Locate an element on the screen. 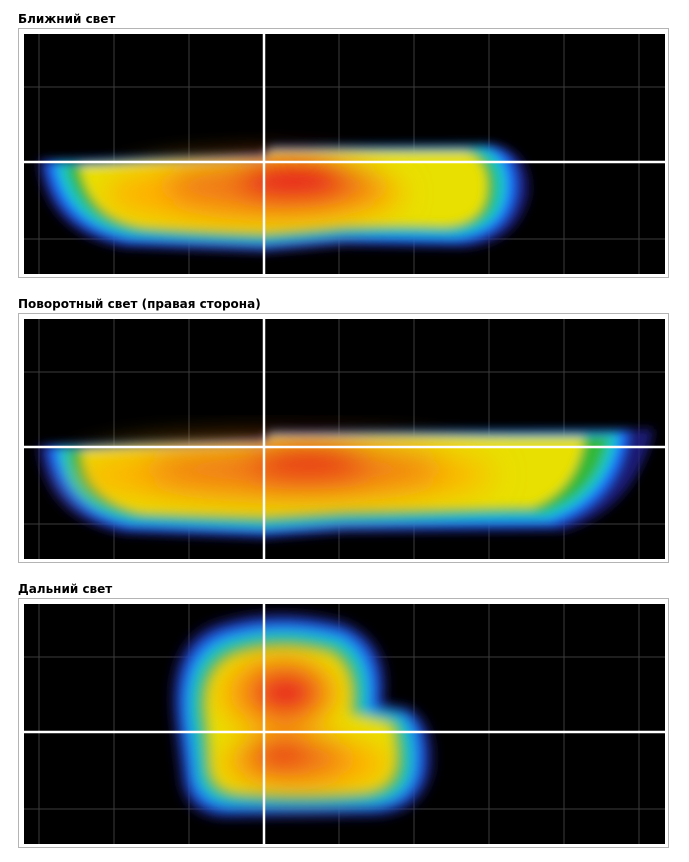  panel-title-low-beam: Ближний свет is located at coordinates (67, 19).